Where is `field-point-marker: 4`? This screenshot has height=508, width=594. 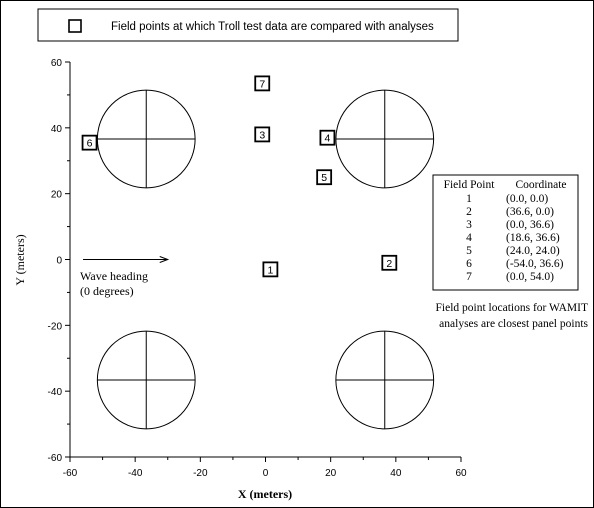
field-point-marker: 4 is located at coordinates (327, 137).